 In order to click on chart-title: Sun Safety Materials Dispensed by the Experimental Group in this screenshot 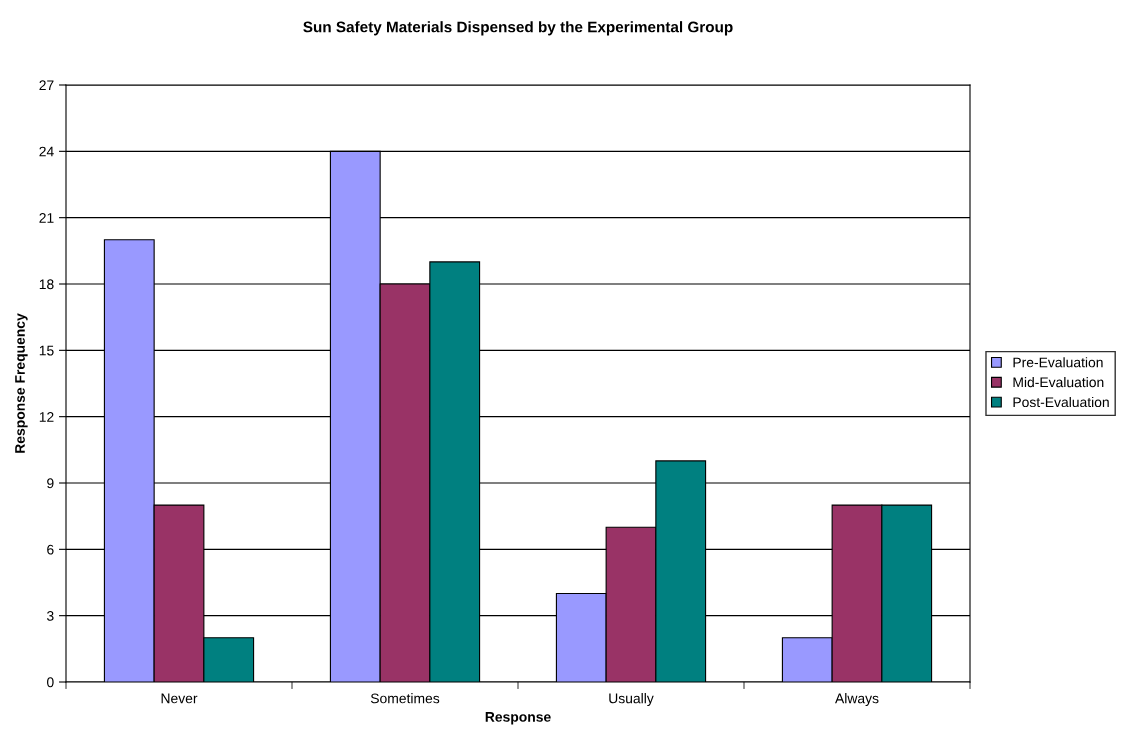, I will do `click(518, 28)`.